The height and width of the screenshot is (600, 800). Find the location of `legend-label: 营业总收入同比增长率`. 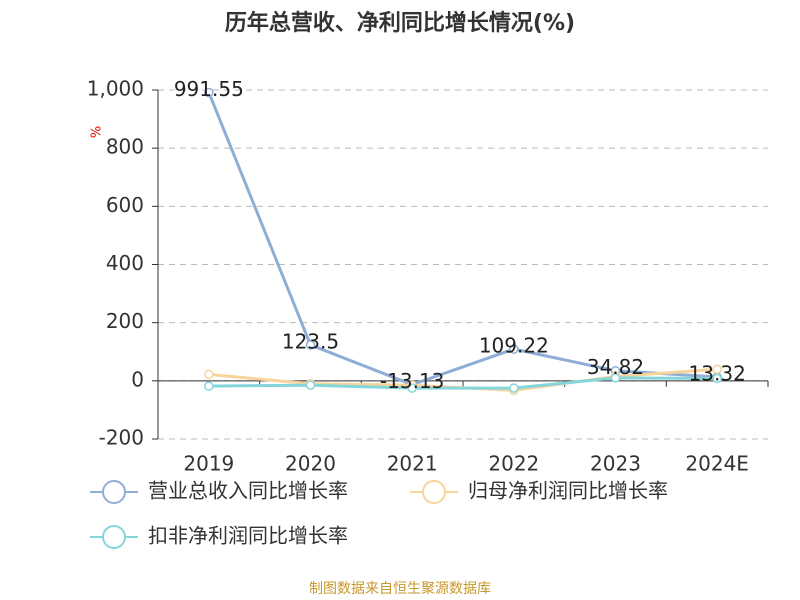

legend-label: 营业总收入同比增长率 is located at coordinates (248, 491).